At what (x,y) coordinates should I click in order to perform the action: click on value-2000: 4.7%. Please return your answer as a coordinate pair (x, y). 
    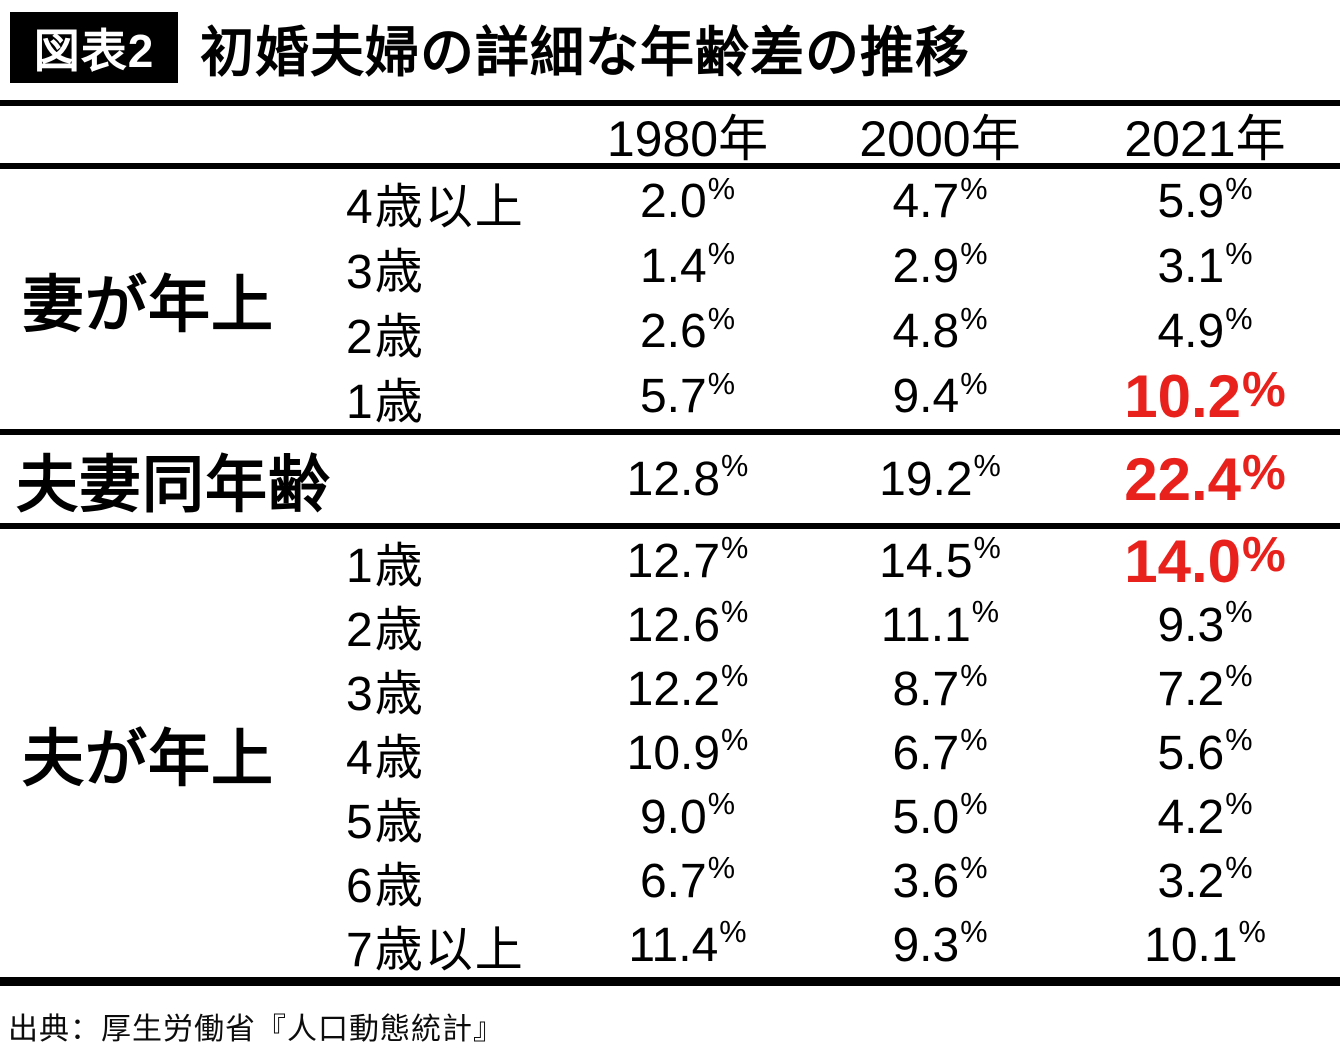
    Looking at the image, I should click on (940, 199).